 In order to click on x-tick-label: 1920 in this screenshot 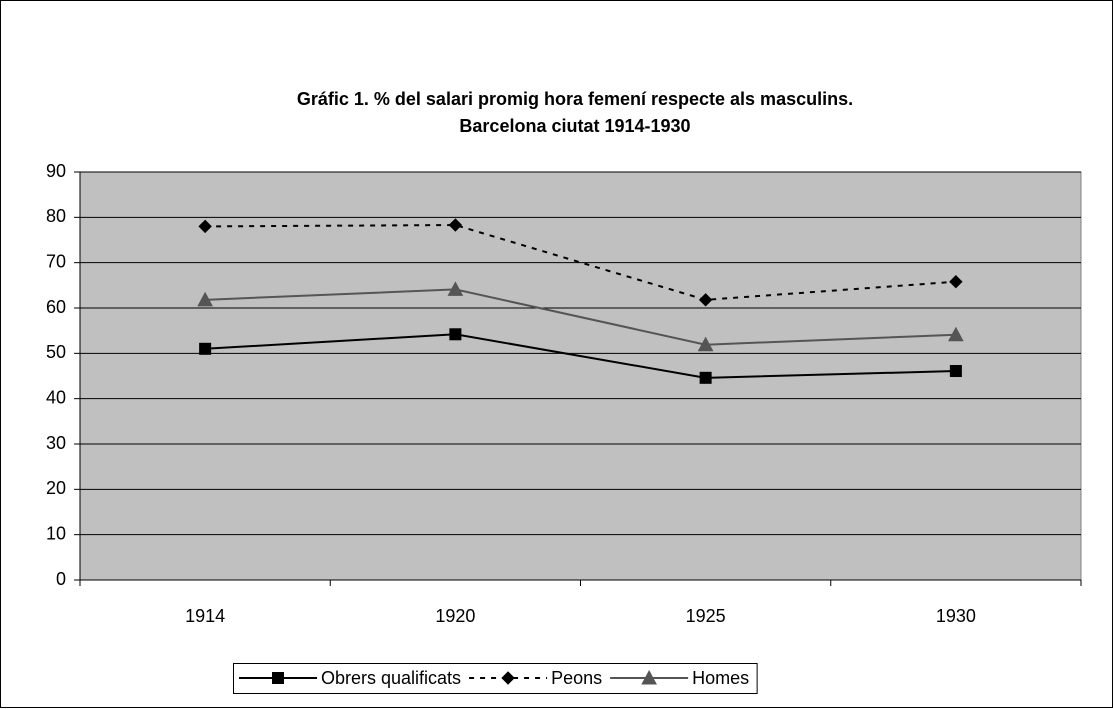, I will do `click(455, 616)`.